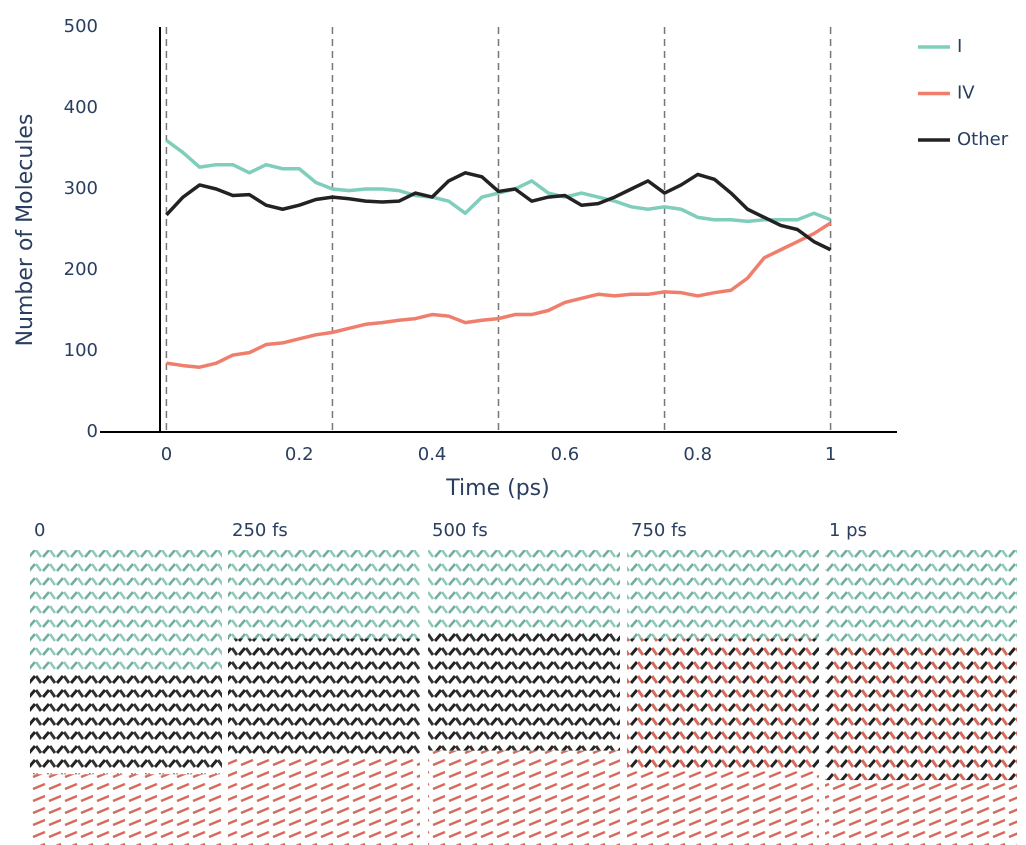 The width and height of the screenshot is (1026, 845). I want to click on x-axis-title: Time (ps), so click(497, 488).